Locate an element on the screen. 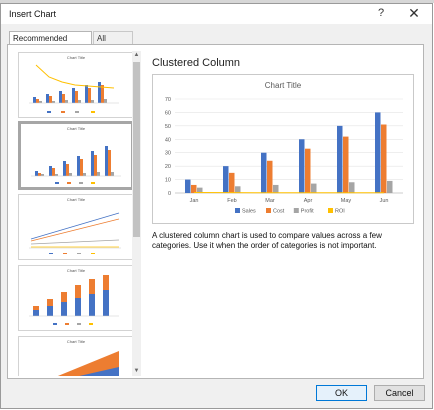  legend-swatch-sales is located at coordinates (237, 210).